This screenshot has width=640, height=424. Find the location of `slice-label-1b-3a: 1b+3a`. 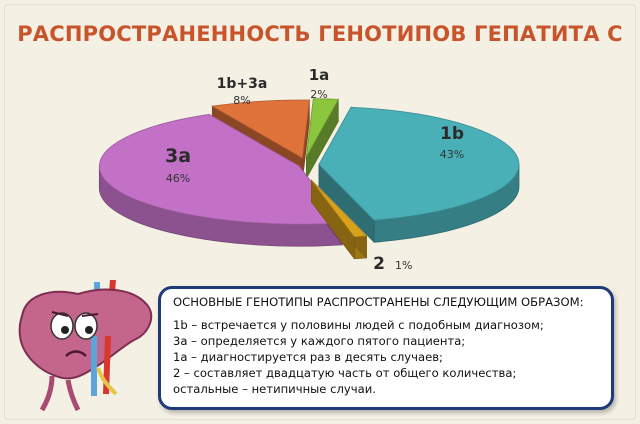

slice-label-1b-3a: 1b+3a is located at coordinates (242, 84).